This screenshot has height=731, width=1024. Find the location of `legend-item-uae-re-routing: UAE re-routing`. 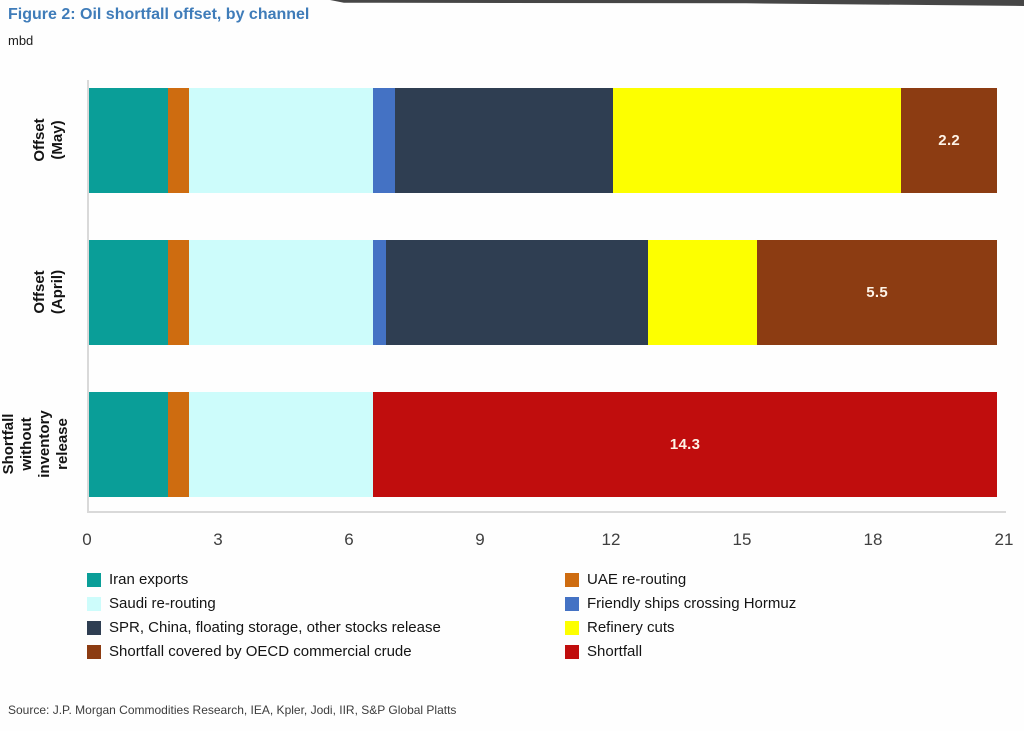

legend-item-uae-re-routing: UAE re-routing is located at coordinates (680, 579).